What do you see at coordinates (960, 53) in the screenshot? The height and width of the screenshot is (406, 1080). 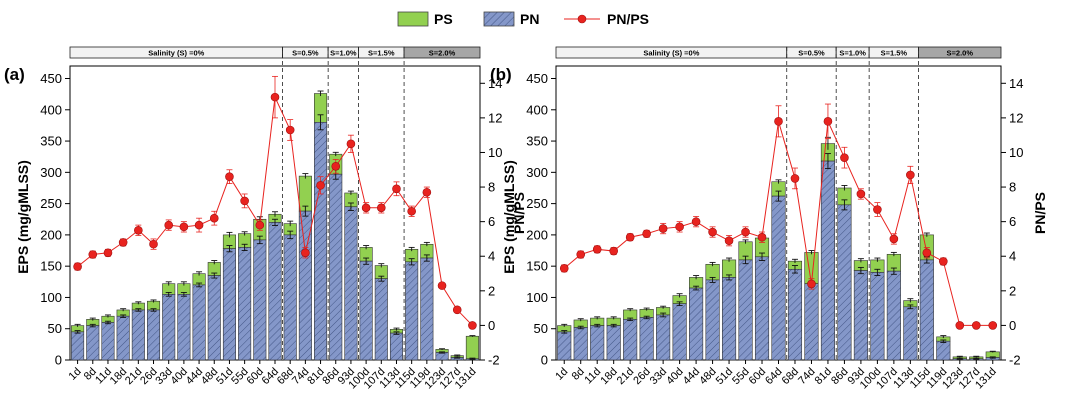 I see `salinity-header-label: S=2.0%` at bounding box center [960, 53].